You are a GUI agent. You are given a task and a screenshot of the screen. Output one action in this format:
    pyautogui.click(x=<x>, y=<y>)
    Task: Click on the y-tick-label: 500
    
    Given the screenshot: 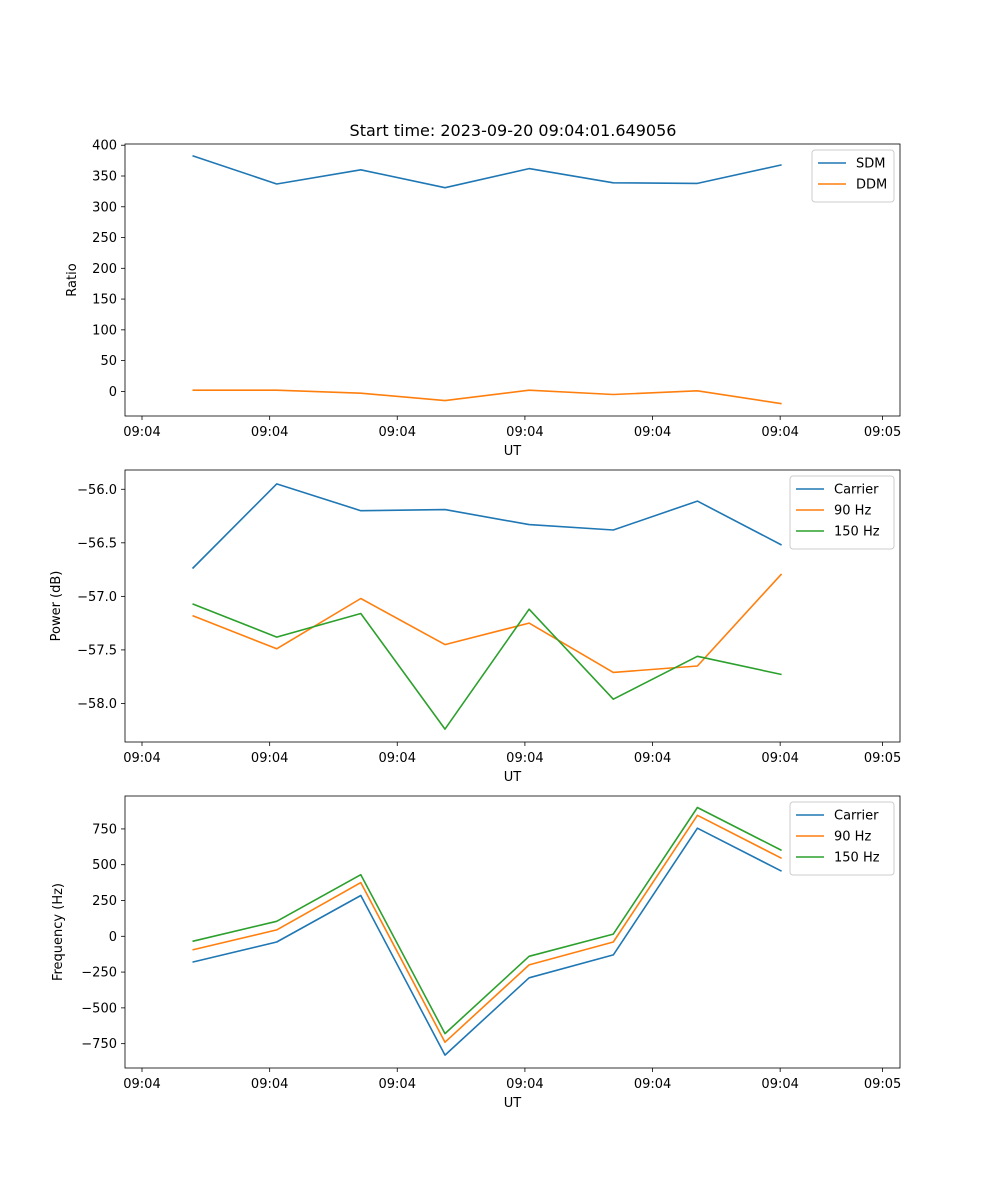 What is the action you would take?
    pyautogui.click(x=104, y=865)
    